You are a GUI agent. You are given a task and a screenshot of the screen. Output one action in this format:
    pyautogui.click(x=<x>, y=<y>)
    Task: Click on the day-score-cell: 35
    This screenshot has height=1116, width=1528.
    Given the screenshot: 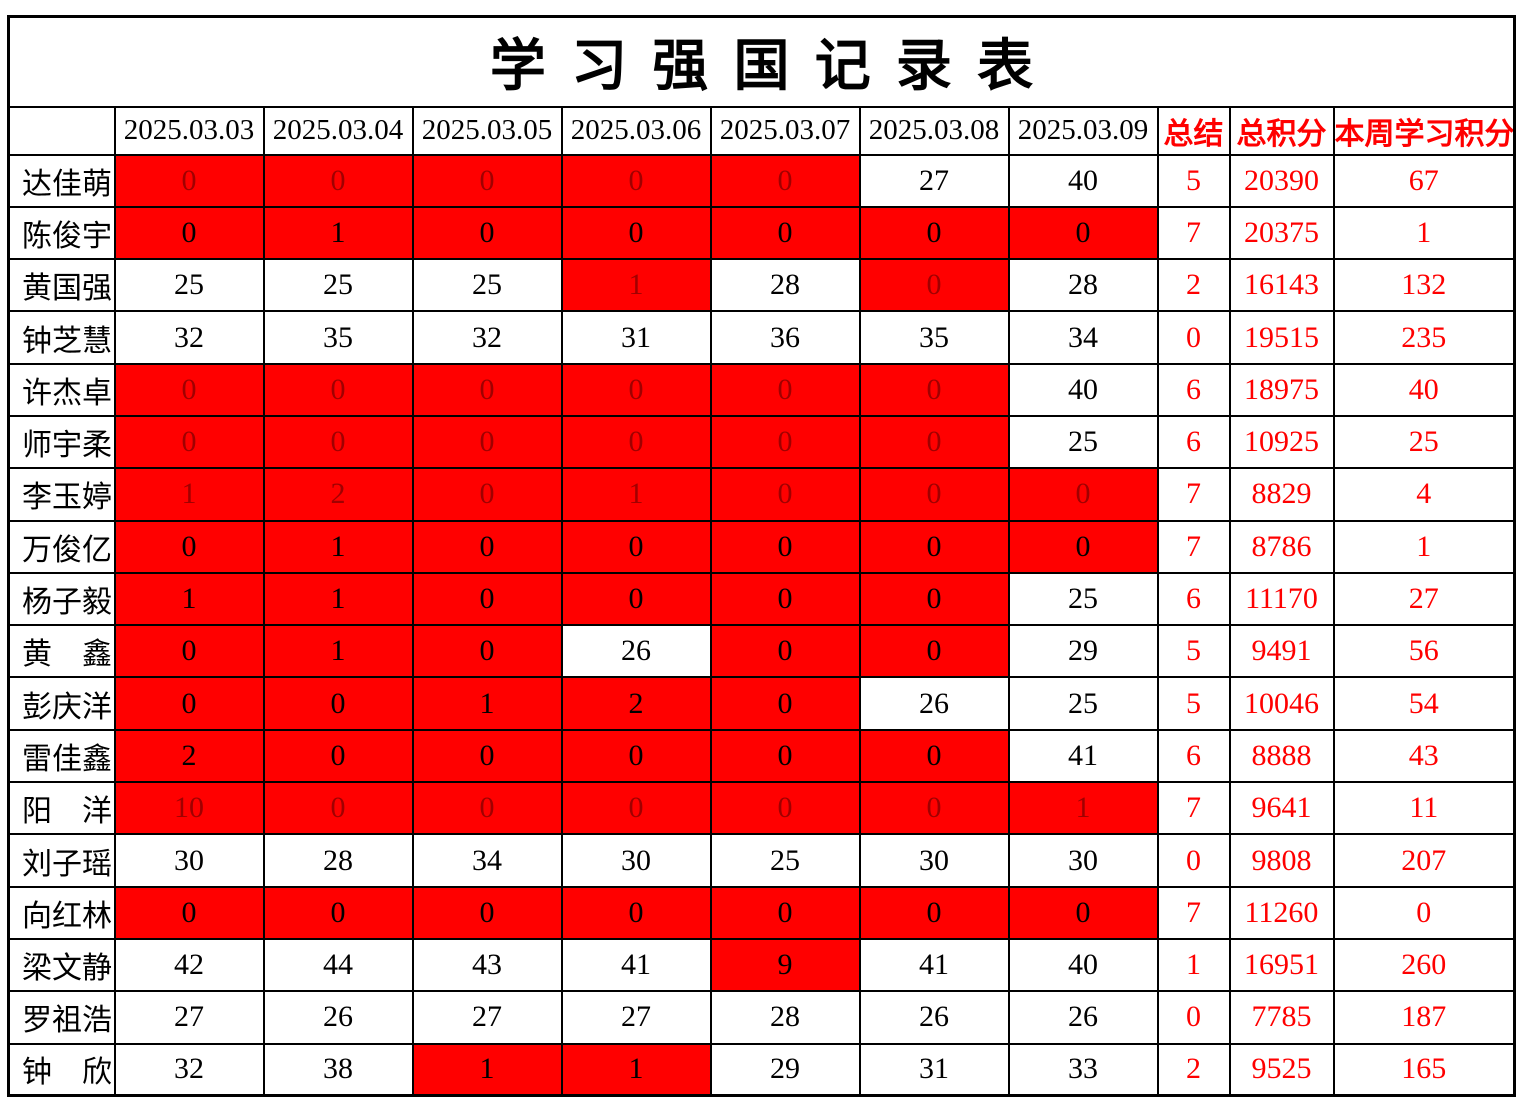 What is the action you would take?
    pyautogui.click(x=934, y=337)
    